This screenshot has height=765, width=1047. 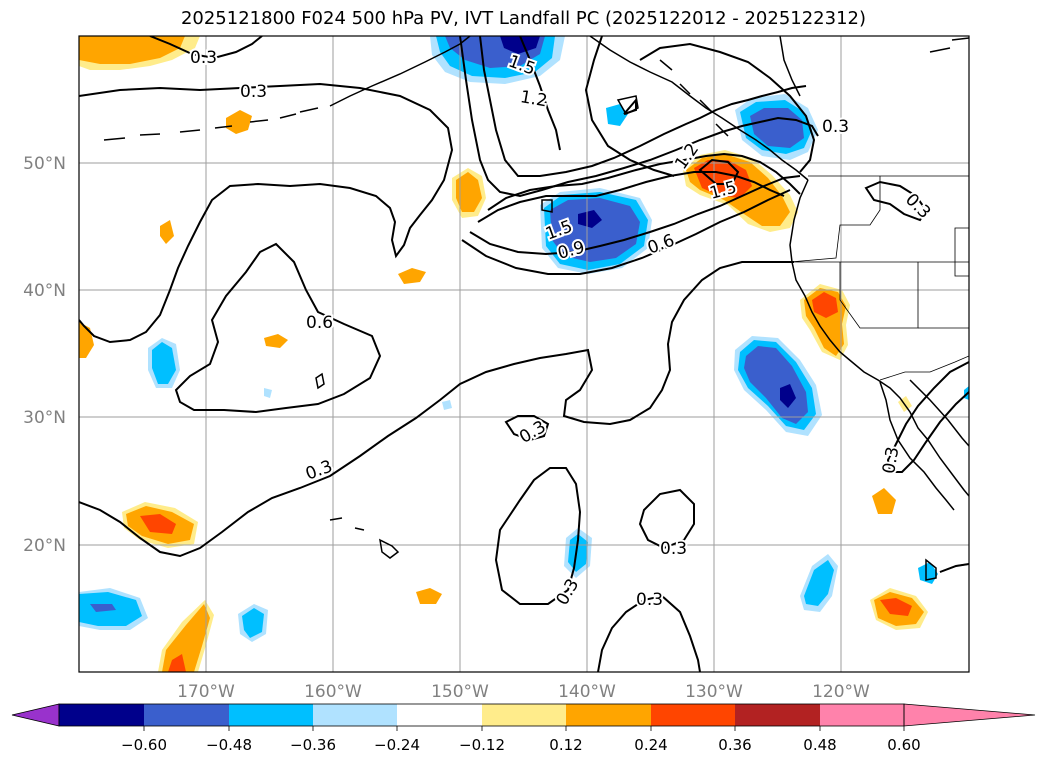 What do you see at coordinates (482, 745) in the screenshot?
I see `colorbar-tick-label: −0.12` at bounding box center [482, 745].